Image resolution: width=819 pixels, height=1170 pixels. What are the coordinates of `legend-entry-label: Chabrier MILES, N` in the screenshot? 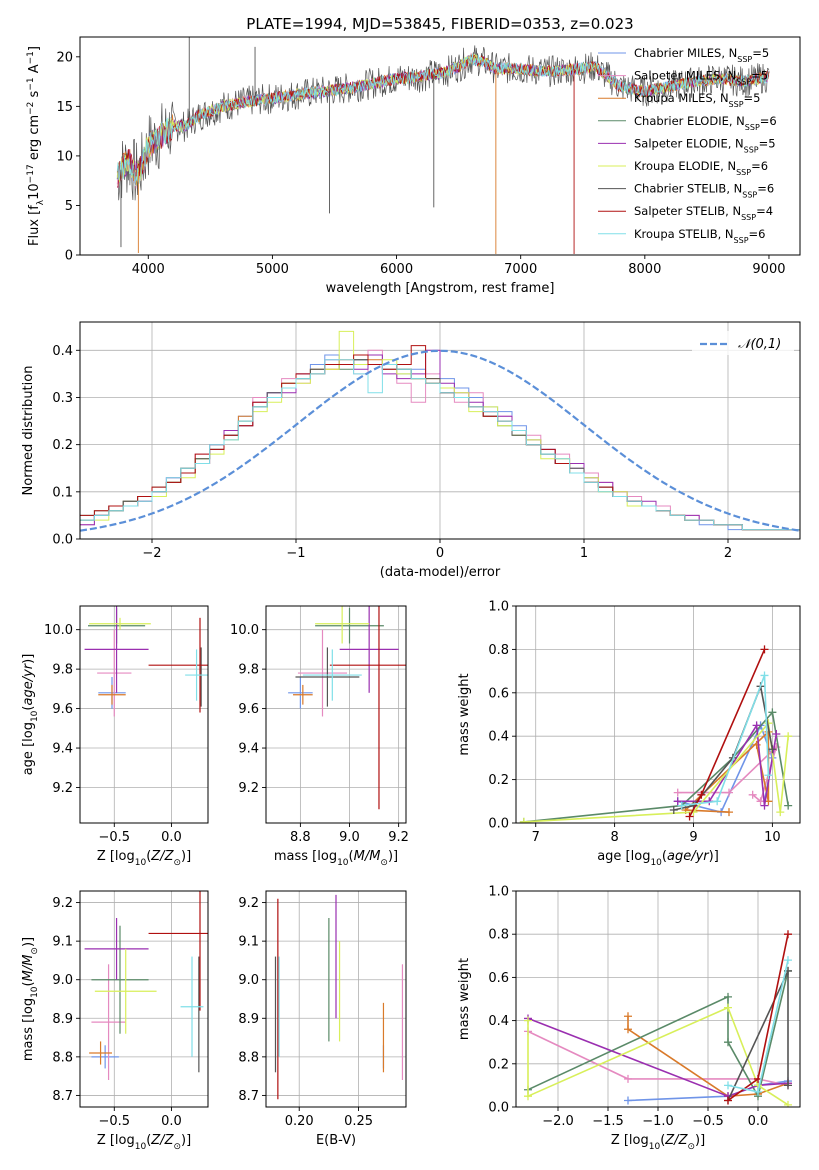 It's located at (685, 53).